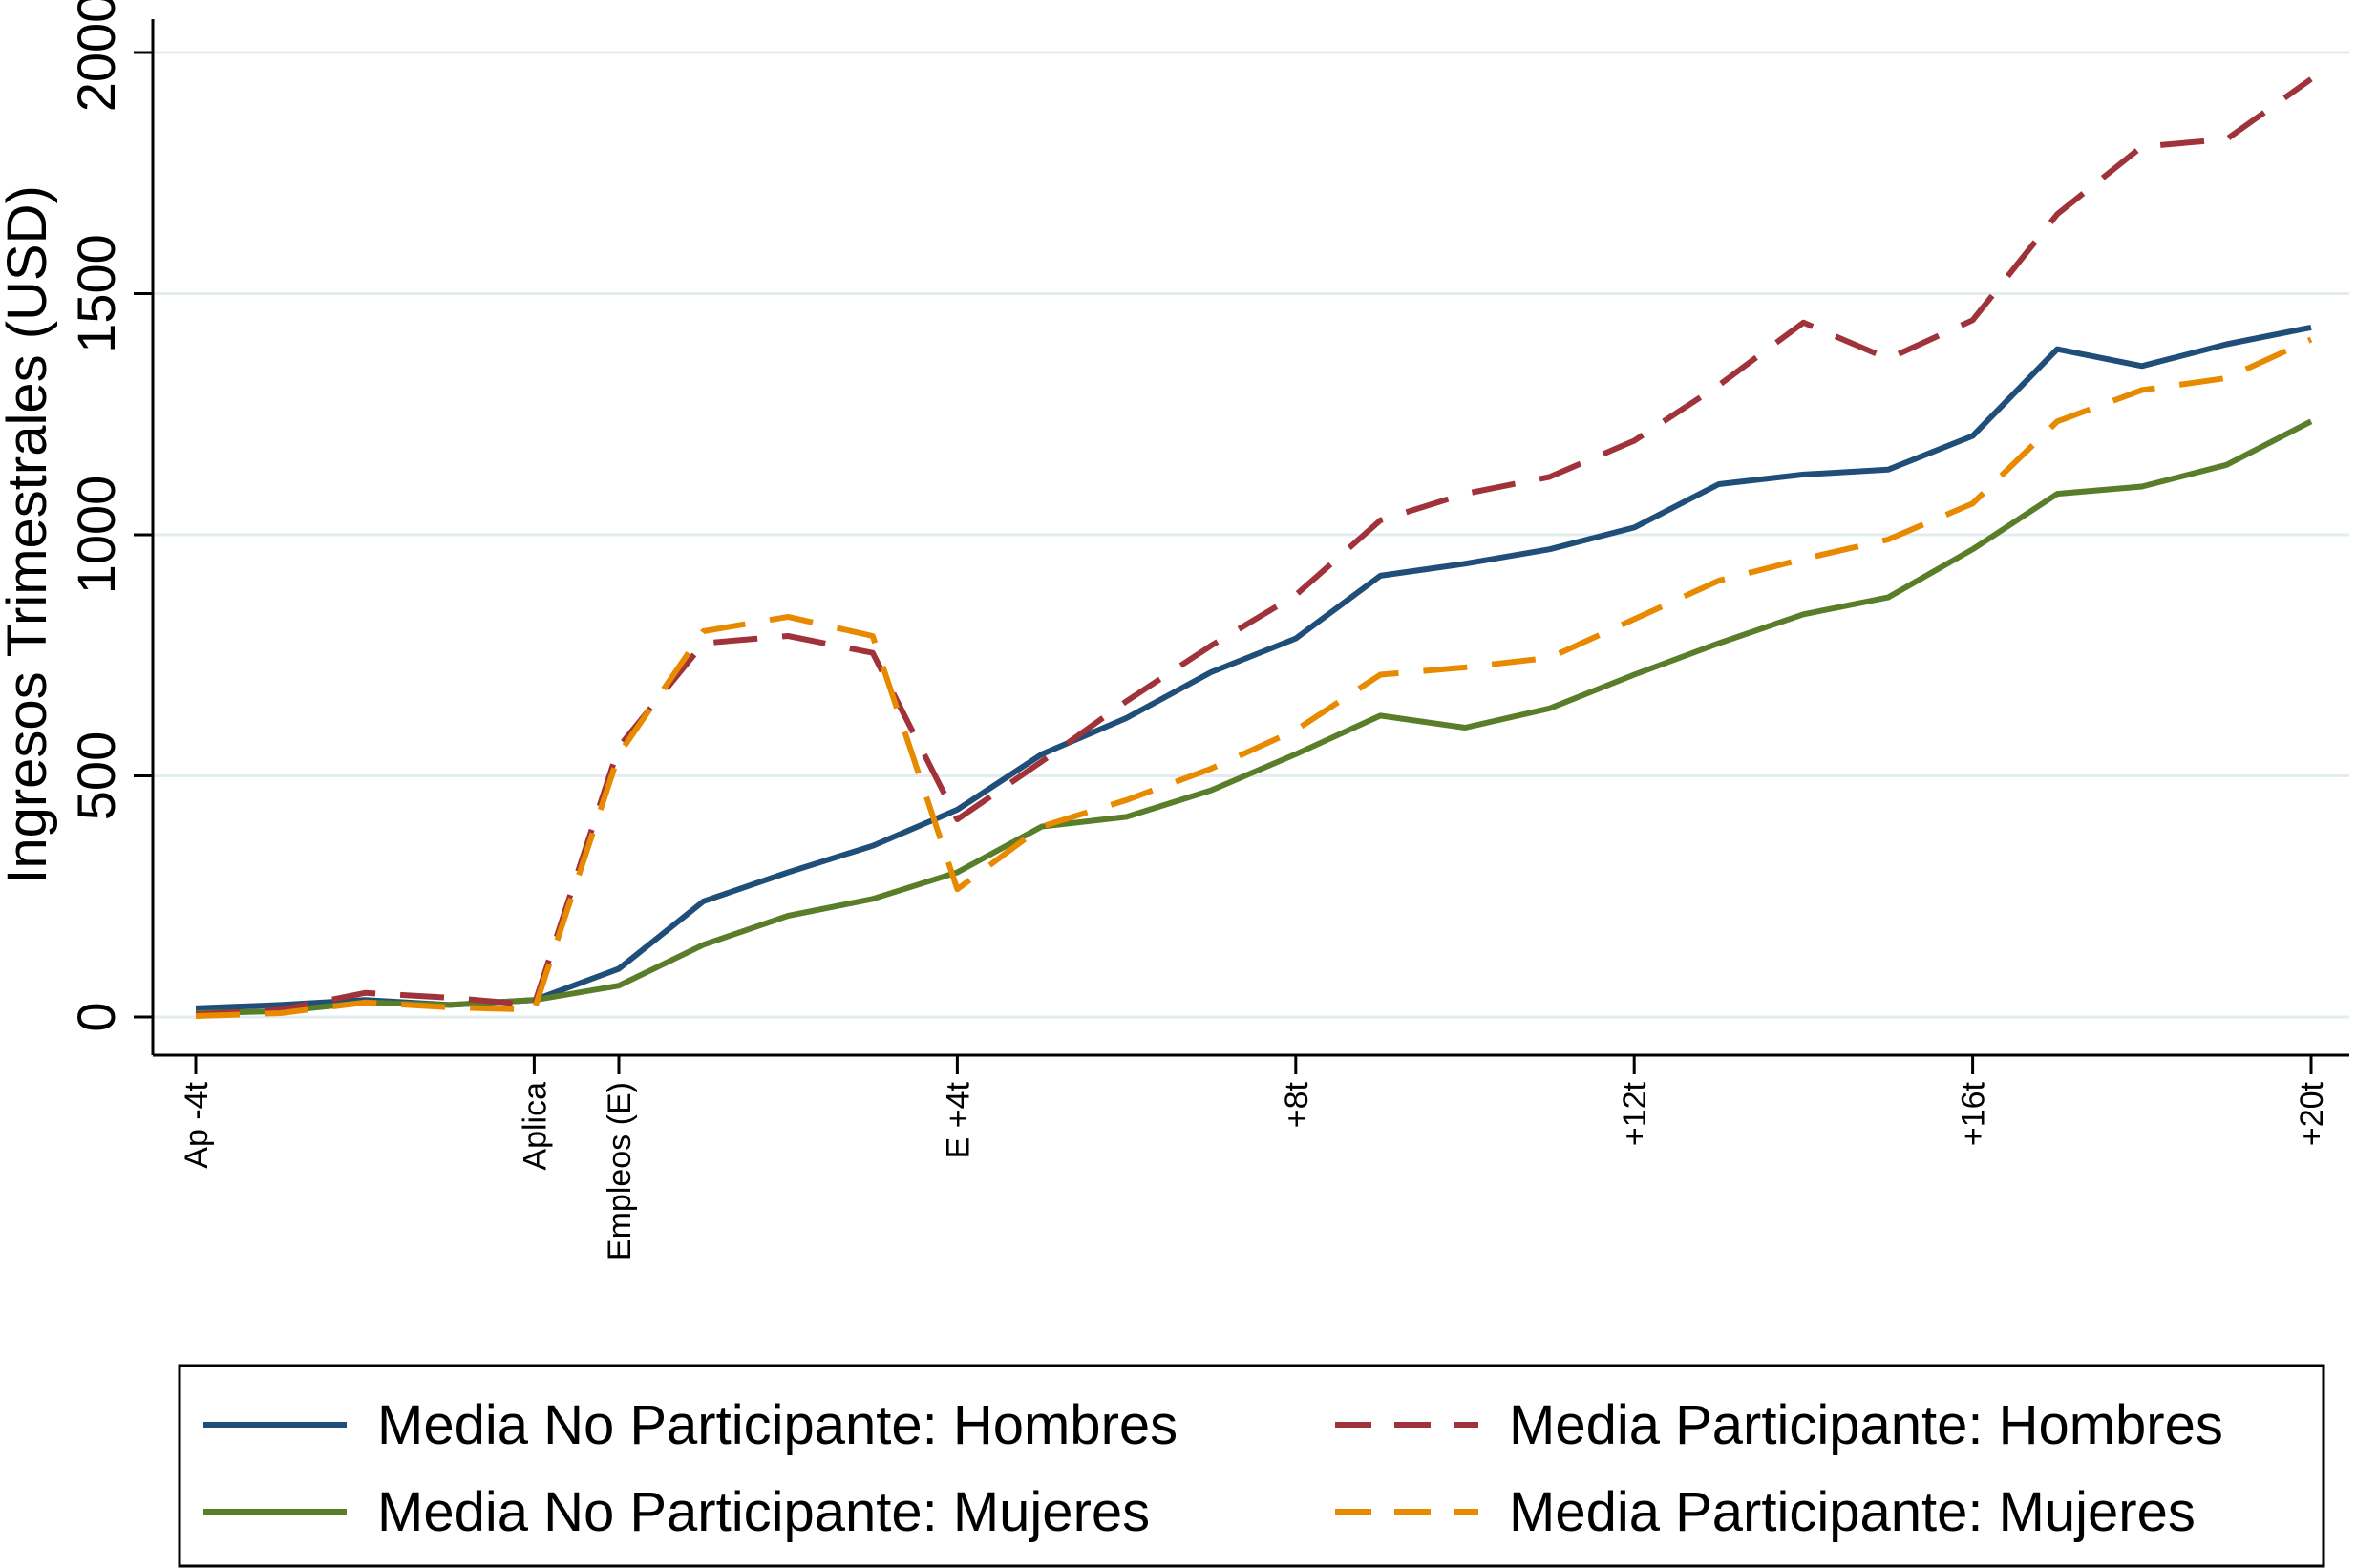 The width and height of the screenshot is (2356, 1568). What do you see at coordinates (763, 1512) in the screenshot?
I see `legend-label: Media No Participante: Mujeres` at bounding box center [763, 1512].